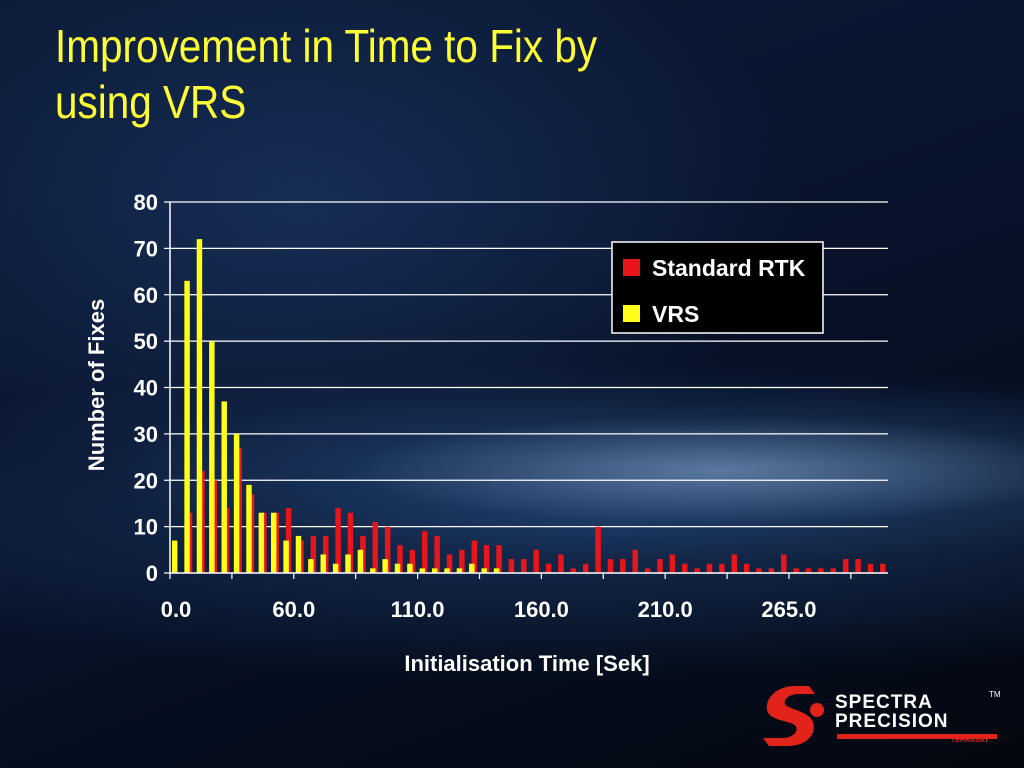  I want to click on logo-mark-icon, so click(793, 716).